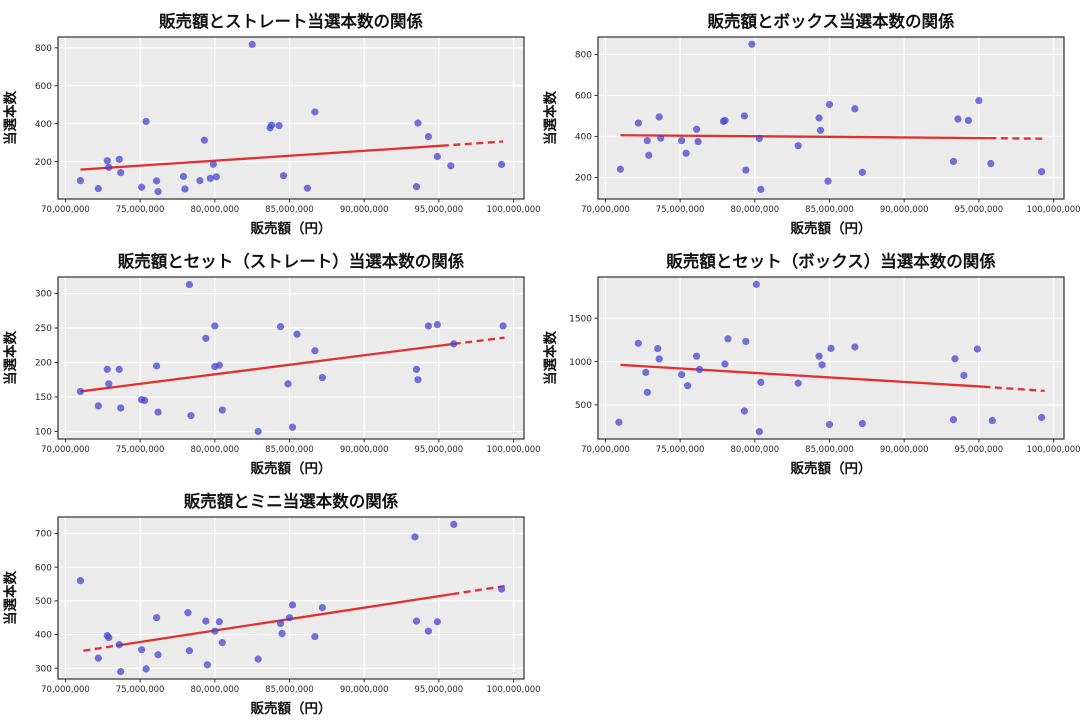 This screenshot has height=720, width=1080. Describe the element at coordinates (43, 49) in the screenshot. I see `y-tick-label: 800` at that location.